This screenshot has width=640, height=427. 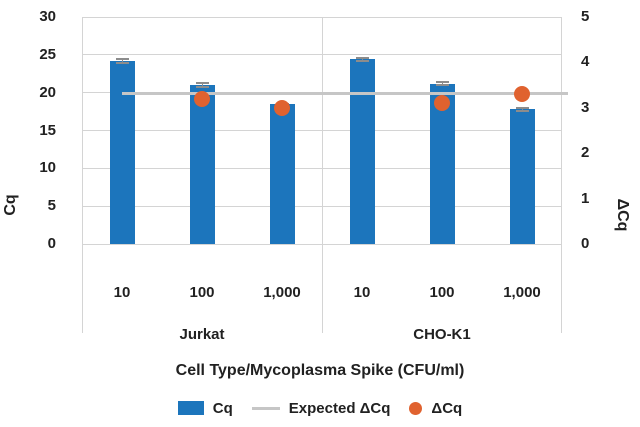 I want to click on left-y-tick-10: 10, so click(x=47, y=168).